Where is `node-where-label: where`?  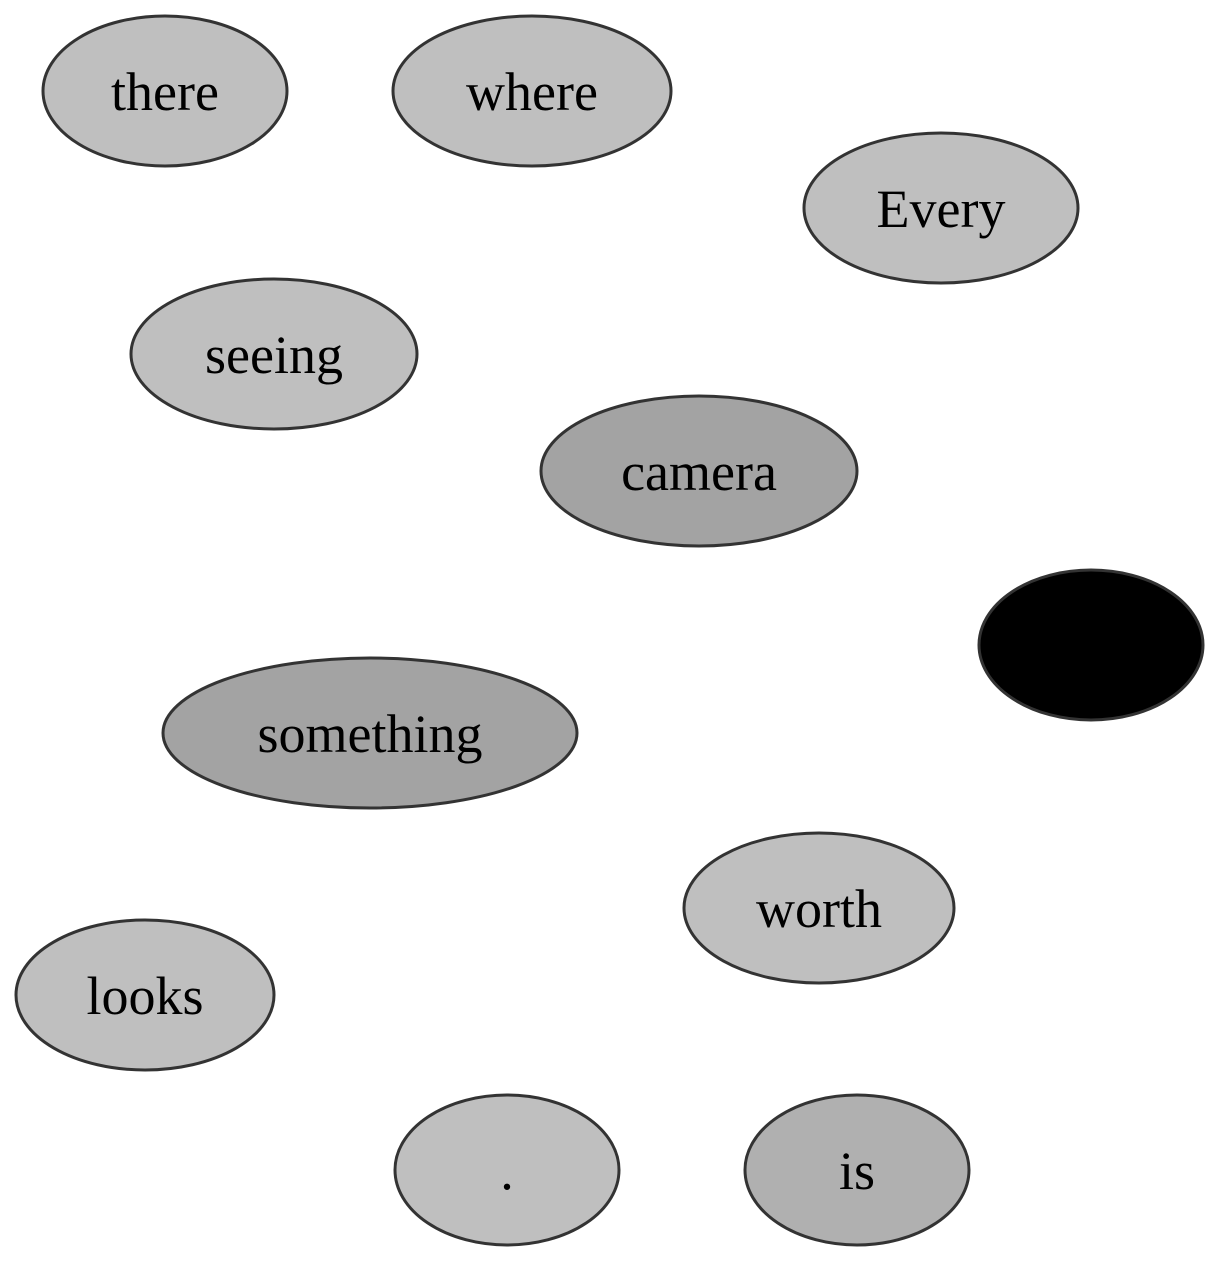
node-where-label: where is located at coordinates (532, 92).